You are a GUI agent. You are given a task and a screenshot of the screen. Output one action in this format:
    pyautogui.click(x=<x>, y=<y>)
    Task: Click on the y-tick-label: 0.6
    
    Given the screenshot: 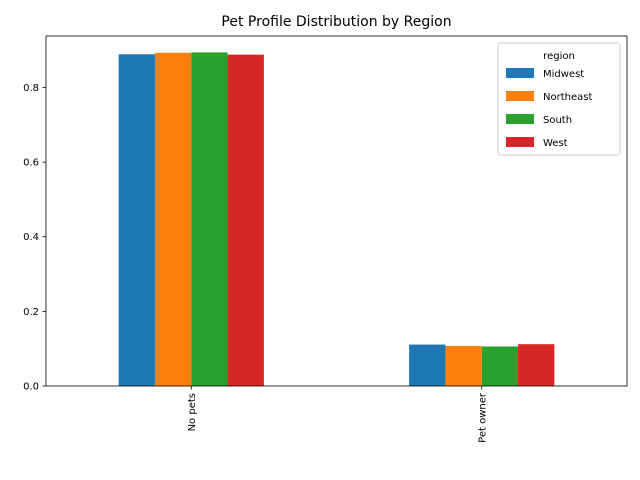 What is the action you would take?
    pyautogui.click(x=31, y=163)
    